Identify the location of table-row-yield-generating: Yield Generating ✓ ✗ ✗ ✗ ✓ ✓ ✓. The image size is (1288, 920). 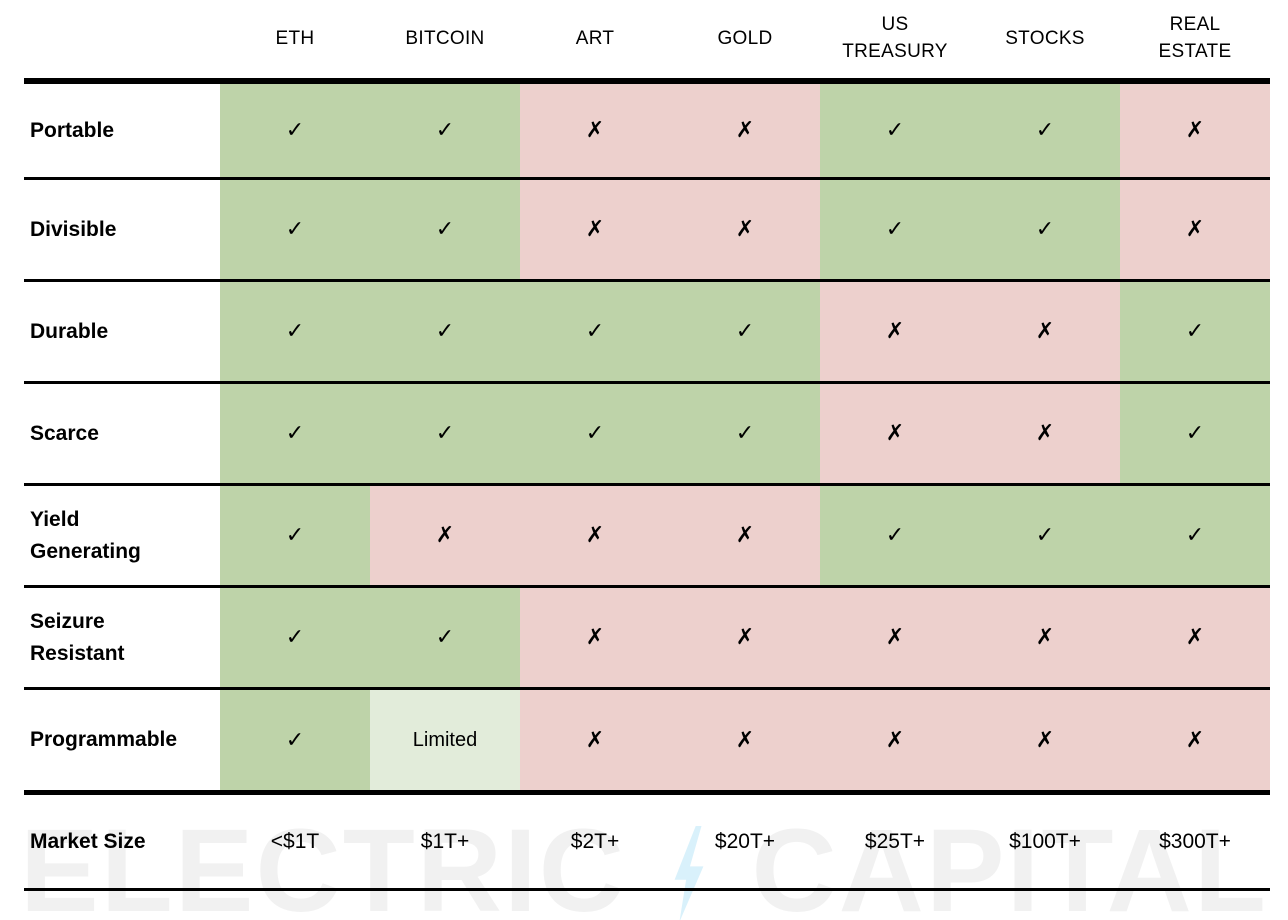
(647, 537).